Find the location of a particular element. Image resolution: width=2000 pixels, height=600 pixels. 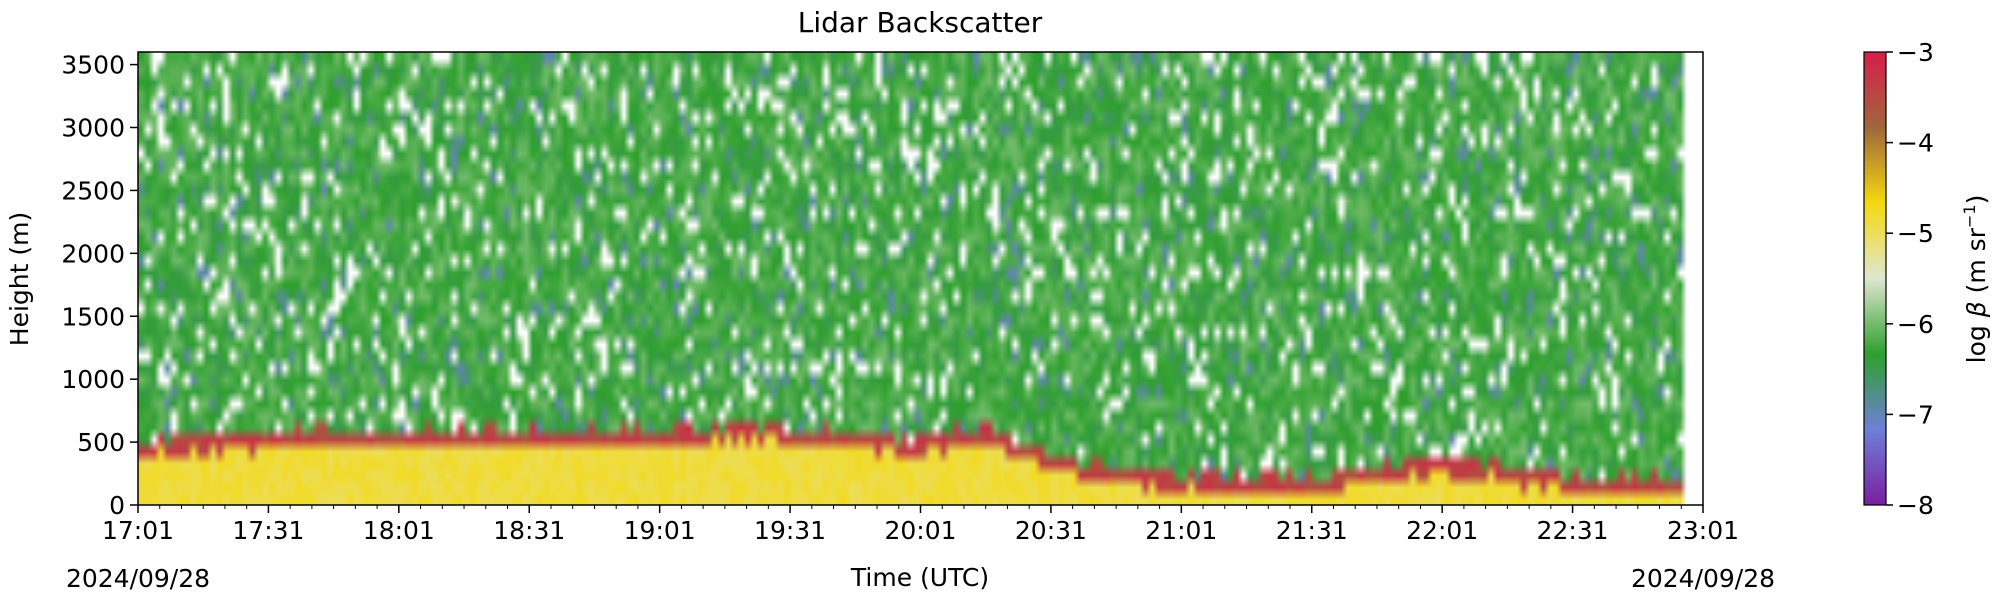

x-tick-label: 21:31 is located at coordinates (1312, 530).